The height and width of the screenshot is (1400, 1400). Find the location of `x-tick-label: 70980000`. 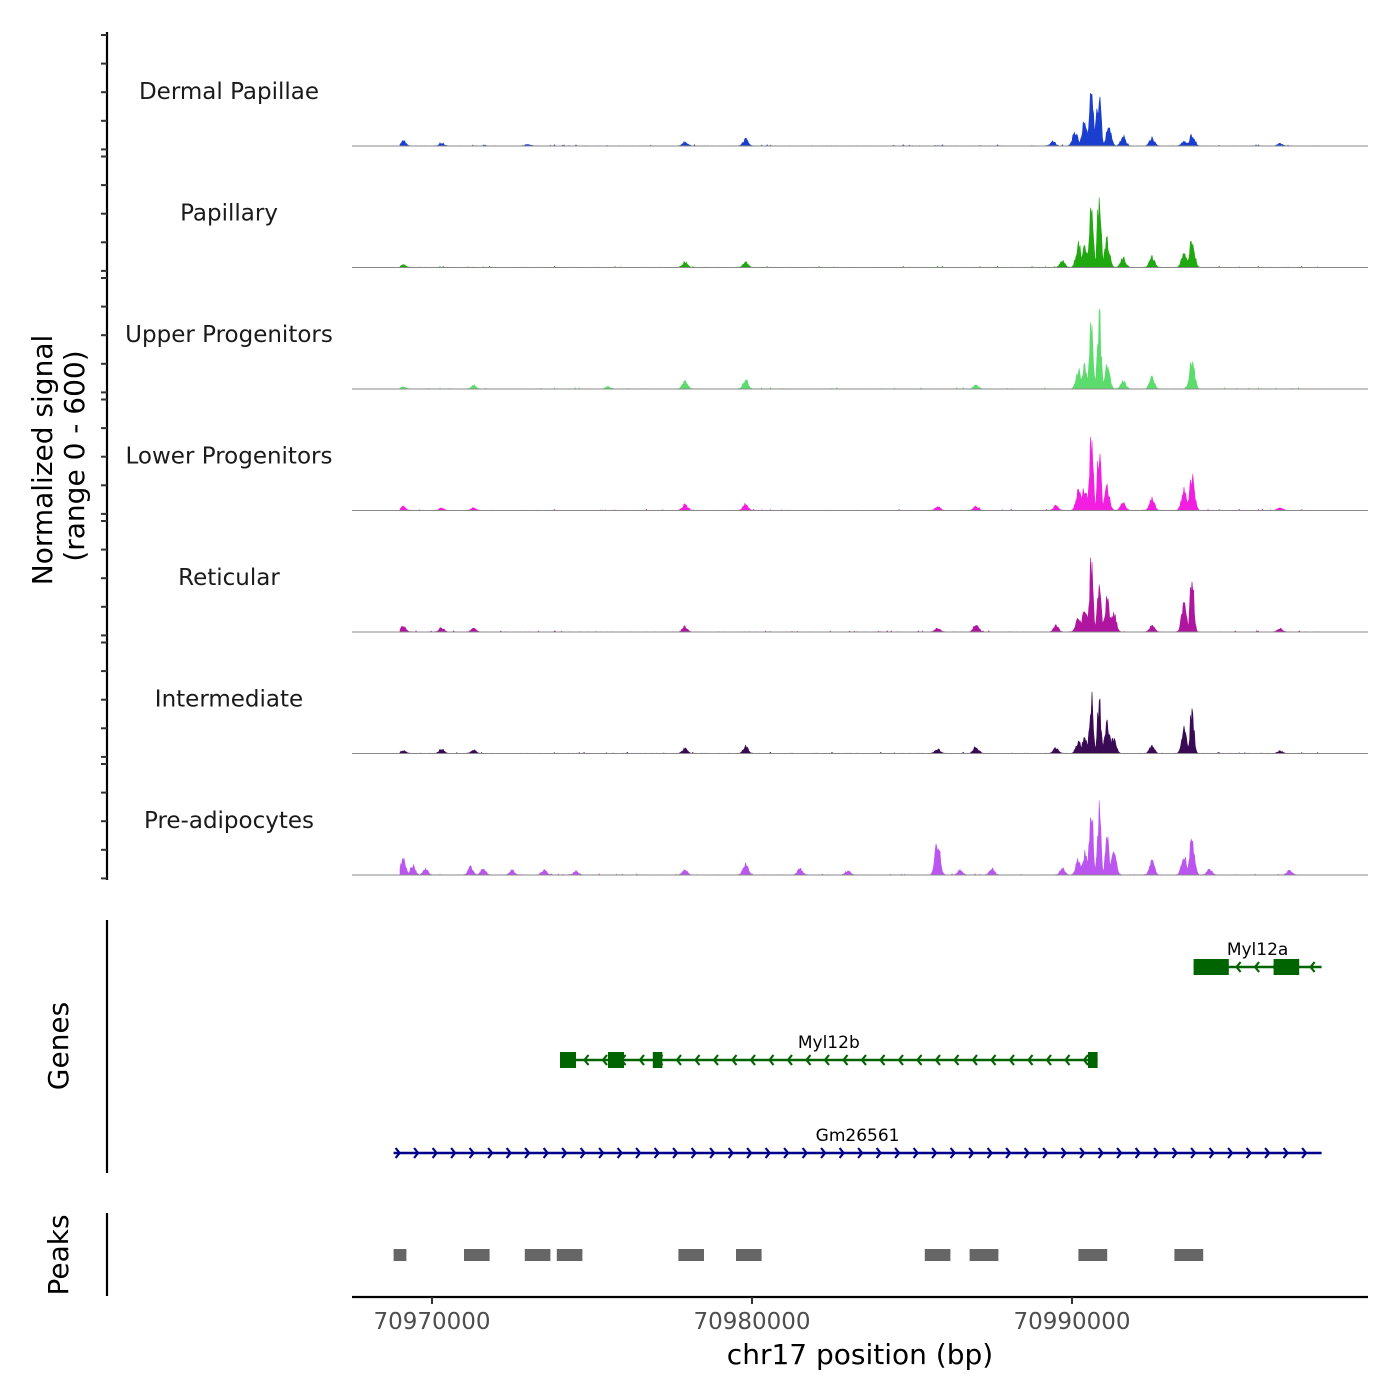

x-tick-label: 70980000 is located at coordinates (751, 1322).